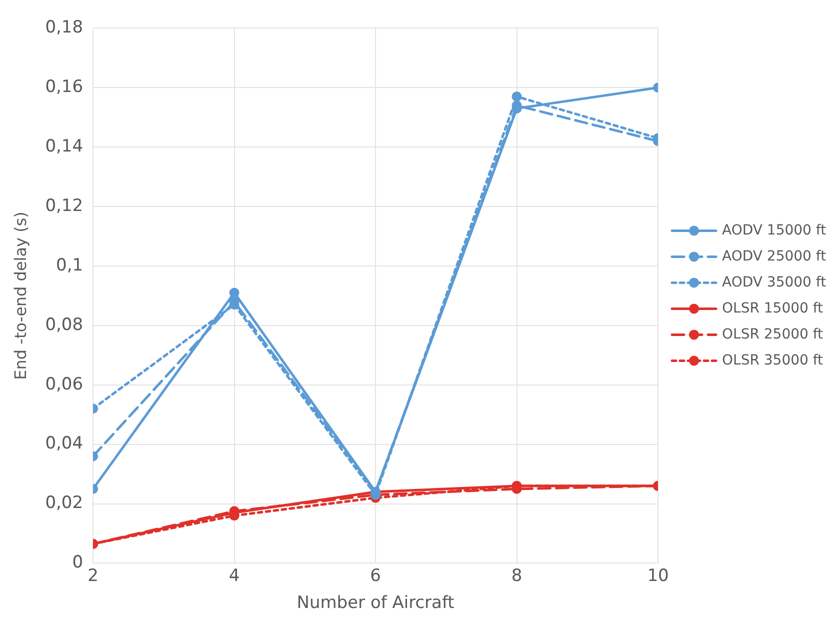 This screenshot has height=628, width=837. Describe the element at coordinates (375, 603) in the screenshot. I see `x-axis-title: Number of Aircraft` at that location.